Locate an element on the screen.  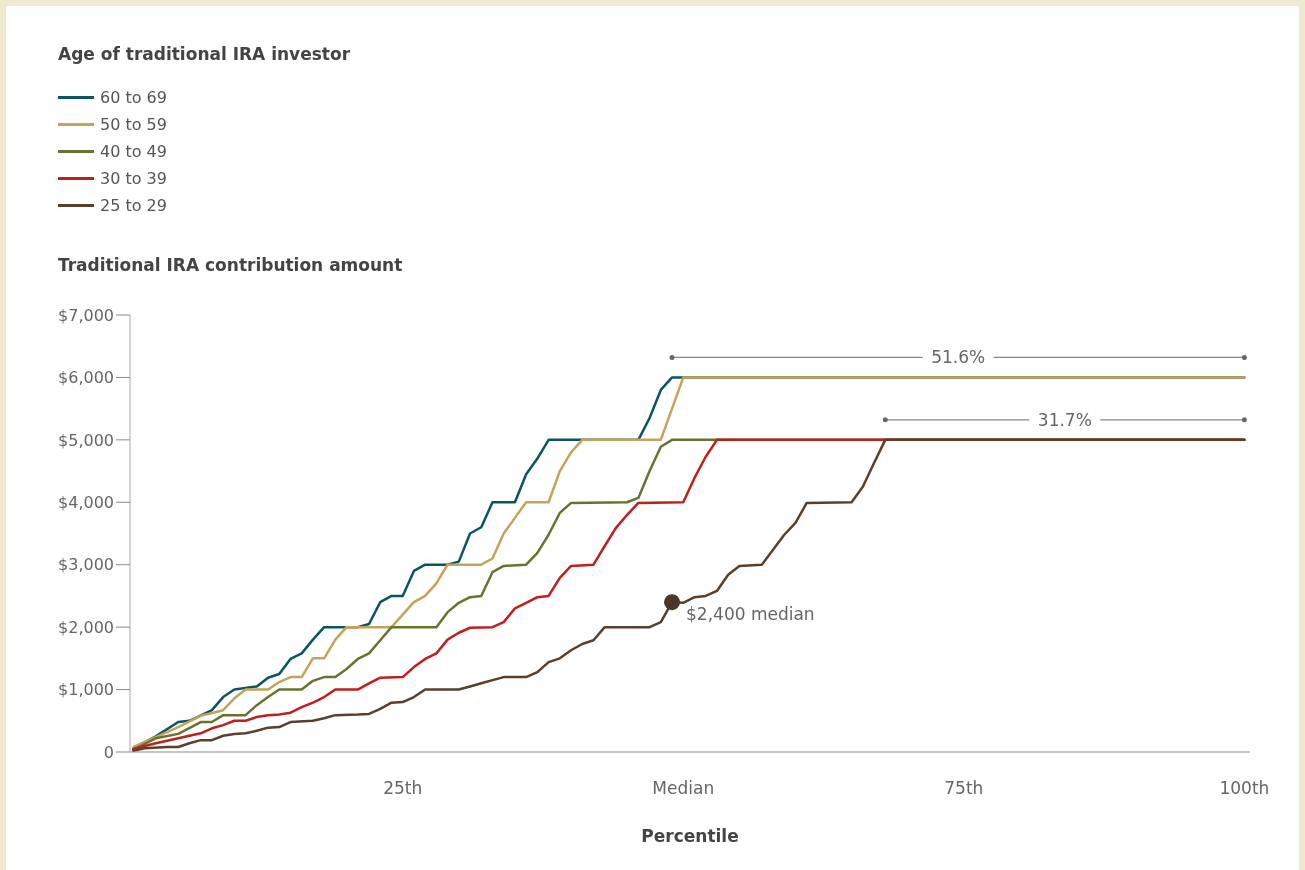
annotation: 31.7% is located at coordinates (1064, 419).